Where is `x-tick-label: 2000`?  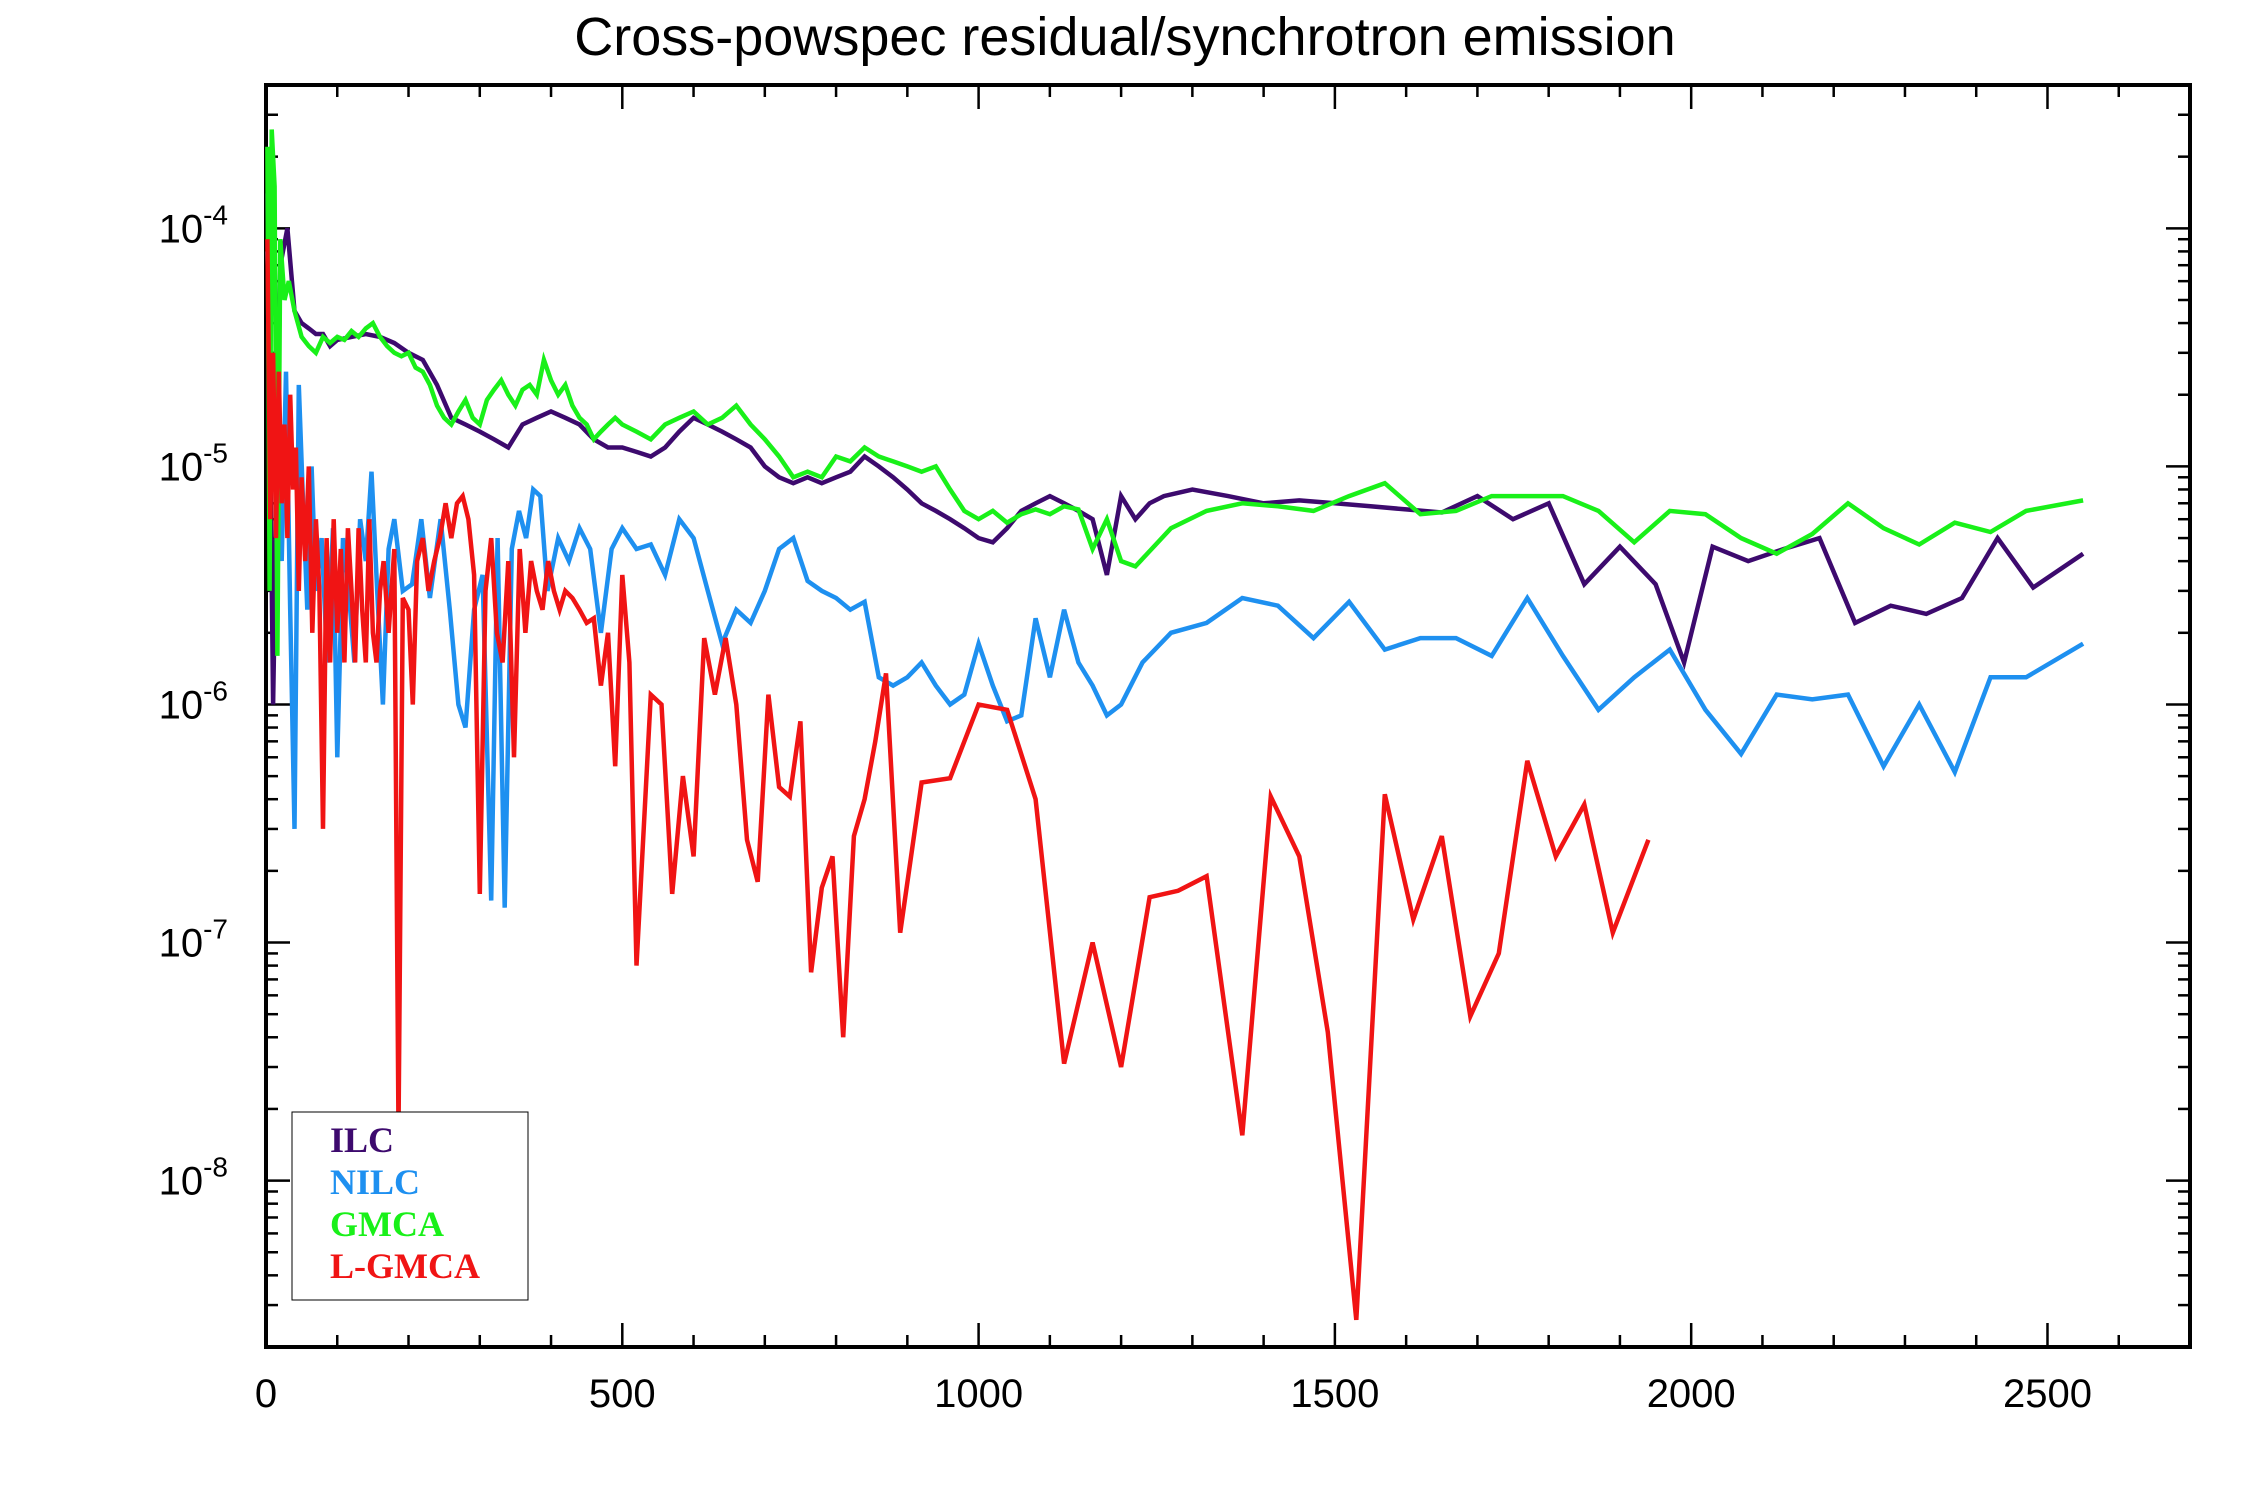
x-tick-label: 2000 is located at coordinates (1691, 1394).